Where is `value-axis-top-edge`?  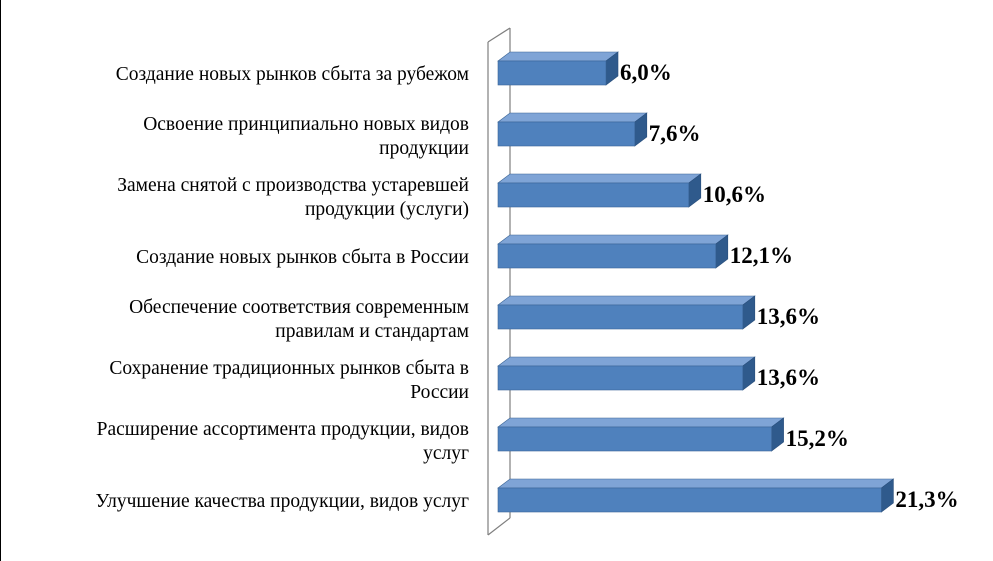
value-axis-top-edge is located at coordinates (499, 35).